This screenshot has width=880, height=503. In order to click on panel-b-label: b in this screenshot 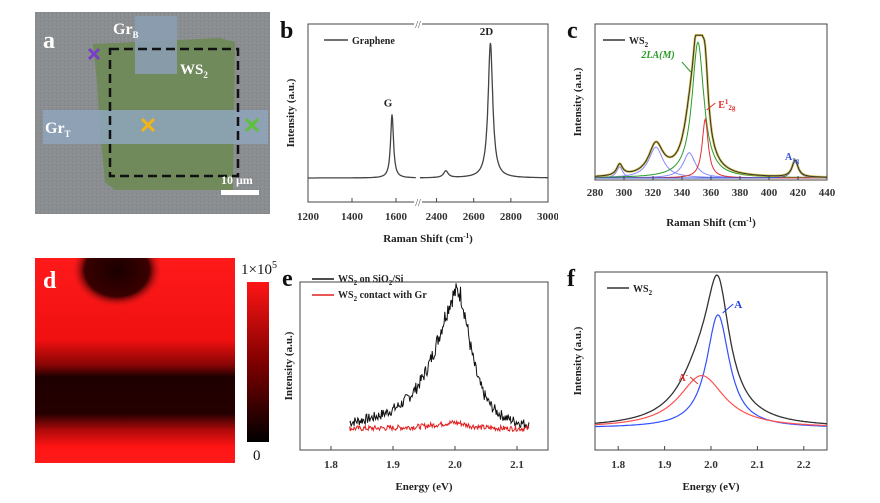, I will do `click(286, 31)`.